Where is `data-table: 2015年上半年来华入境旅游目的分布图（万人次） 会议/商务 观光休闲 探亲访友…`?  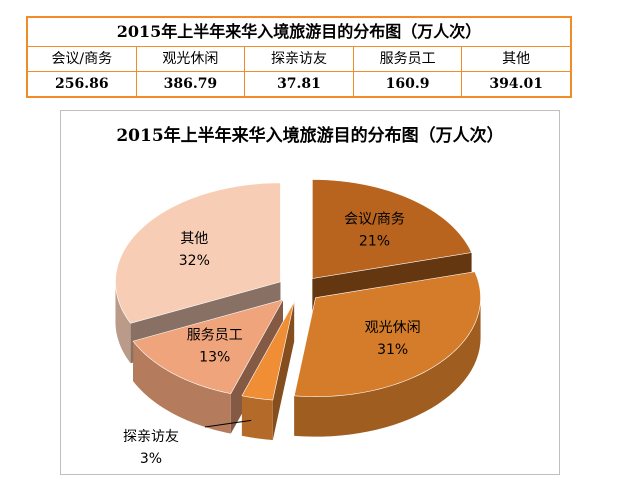 data-table: 2015年上半年来华入境旅游目的分布图（万人次） 会议/商务 观光休闲 探亲访友… is located at coordinates (299, 57).